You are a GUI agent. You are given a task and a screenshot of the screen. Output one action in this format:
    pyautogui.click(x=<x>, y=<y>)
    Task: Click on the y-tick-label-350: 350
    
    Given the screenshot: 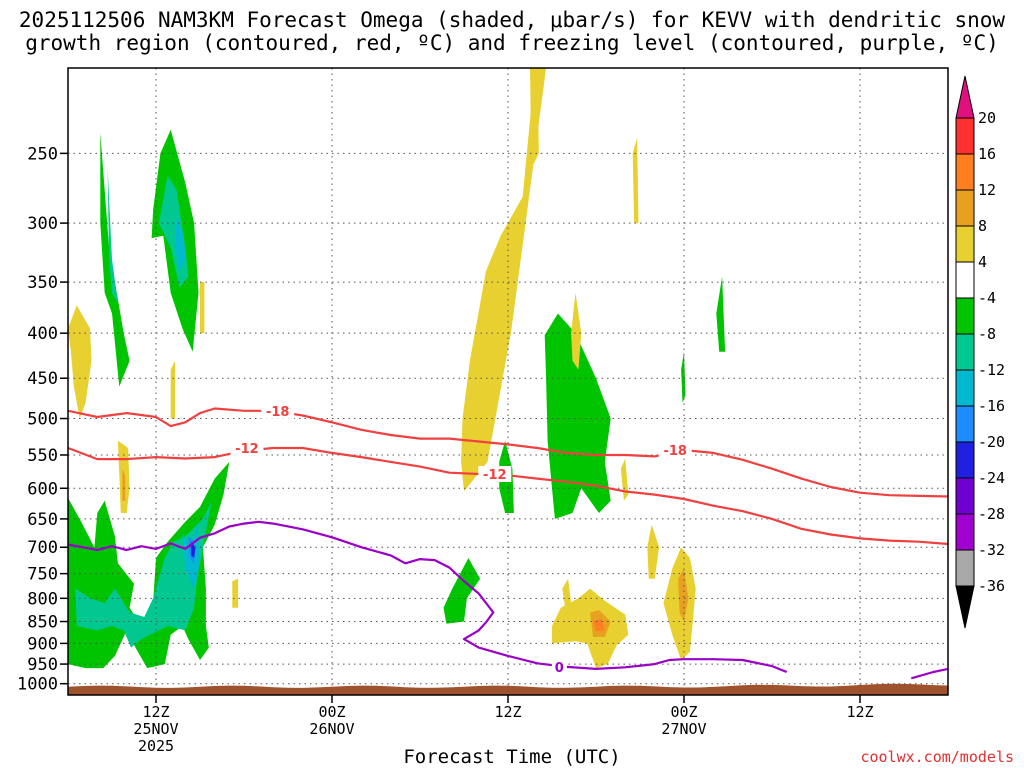 What is the action you would take?
    pyautogui.click(x=42, y=283)
    